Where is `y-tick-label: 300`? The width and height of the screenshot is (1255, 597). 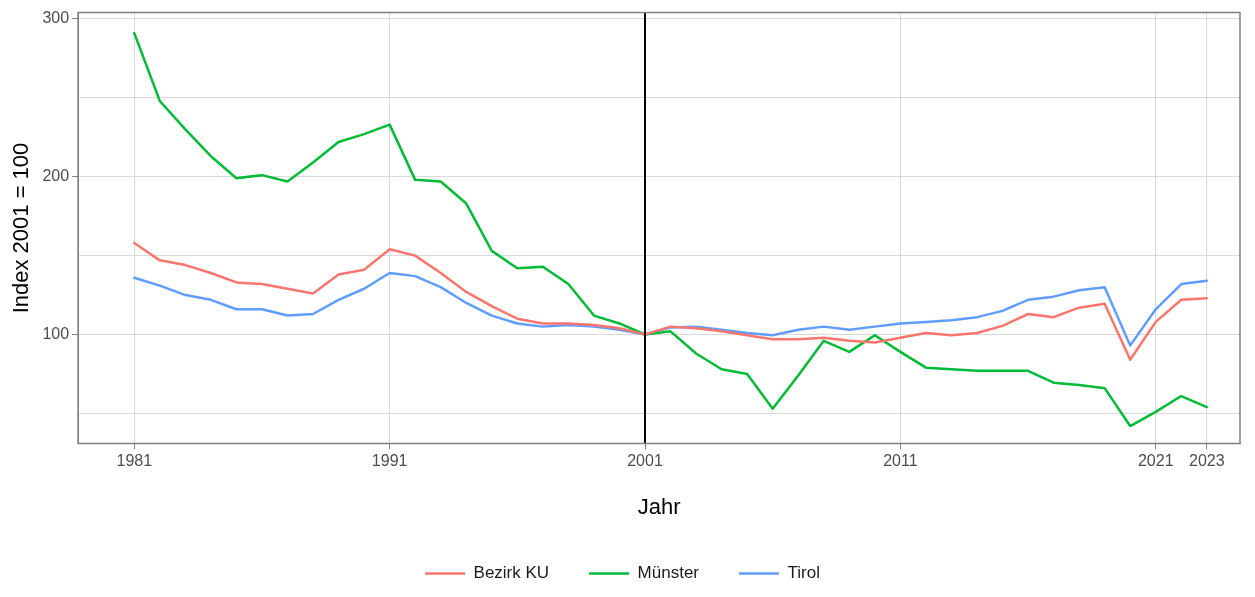
y-tick-label: 300 is located at coordinates (56, 18).